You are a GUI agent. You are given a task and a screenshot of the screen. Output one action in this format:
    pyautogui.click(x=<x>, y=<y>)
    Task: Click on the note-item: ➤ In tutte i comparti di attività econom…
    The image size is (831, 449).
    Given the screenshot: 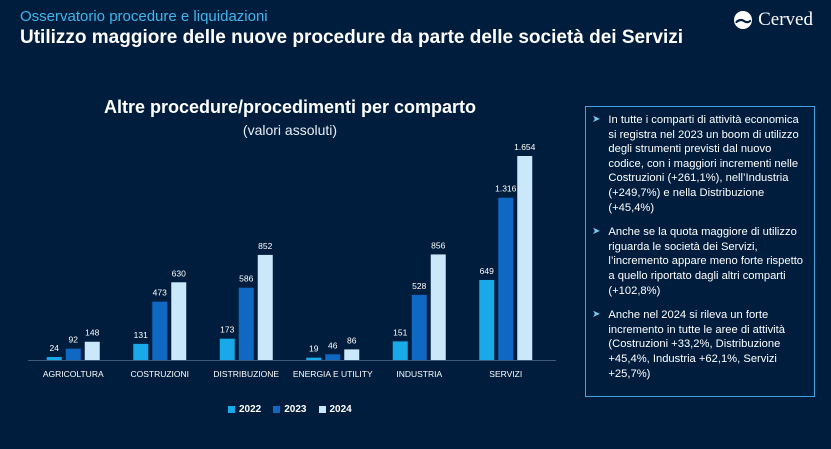 What is the action you would take?
    pyautogui.click(x=699, y=164)
    